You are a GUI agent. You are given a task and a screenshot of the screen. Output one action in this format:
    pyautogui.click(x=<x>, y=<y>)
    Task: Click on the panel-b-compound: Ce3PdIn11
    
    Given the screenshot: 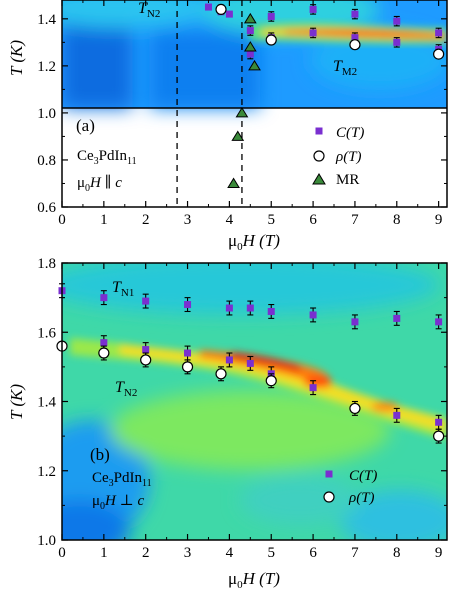 What is the action you would take?
    pyautogui.click(x=122, y=479)
    